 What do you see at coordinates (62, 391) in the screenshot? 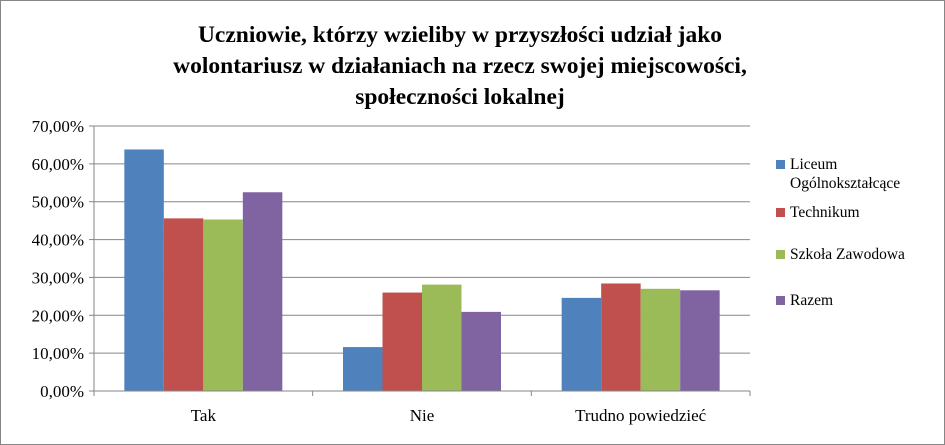
I see `y-tick-label: 0,00%` at bounding box center [62, 391].